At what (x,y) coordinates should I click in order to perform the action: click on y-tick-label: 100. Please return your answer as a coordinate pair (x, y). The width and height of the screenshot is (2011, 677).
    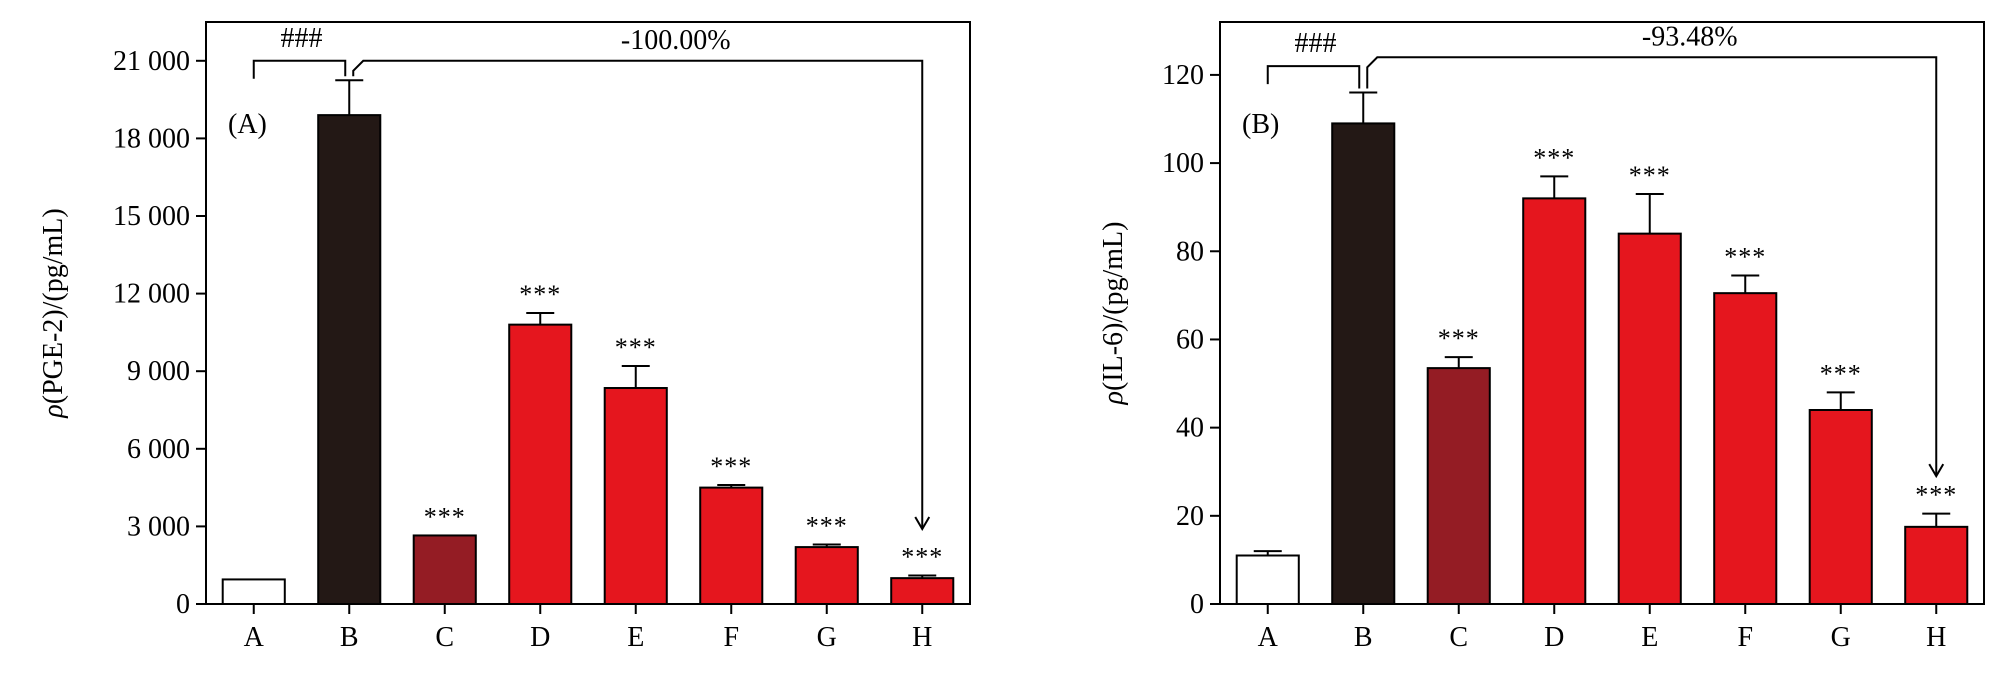
    Looking at the image, I should click on (1183, 163).